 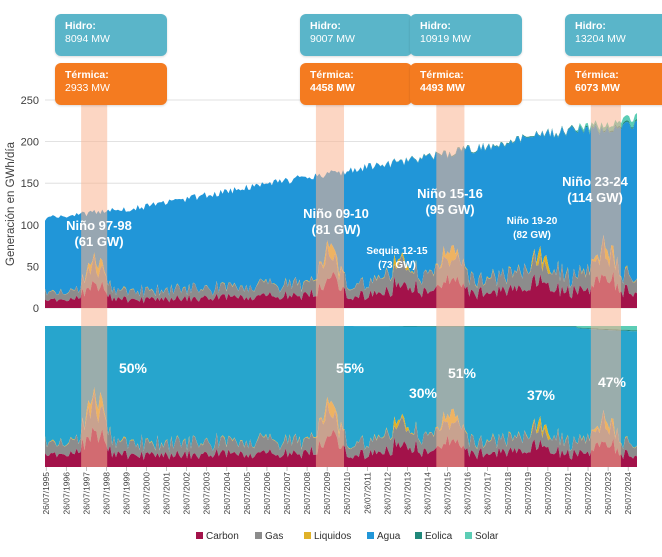 What do you see at coordinates (568, 493) in the screenshot?
I see `x-tick-label: 26/07/2021` at bounding box center [568, 493].